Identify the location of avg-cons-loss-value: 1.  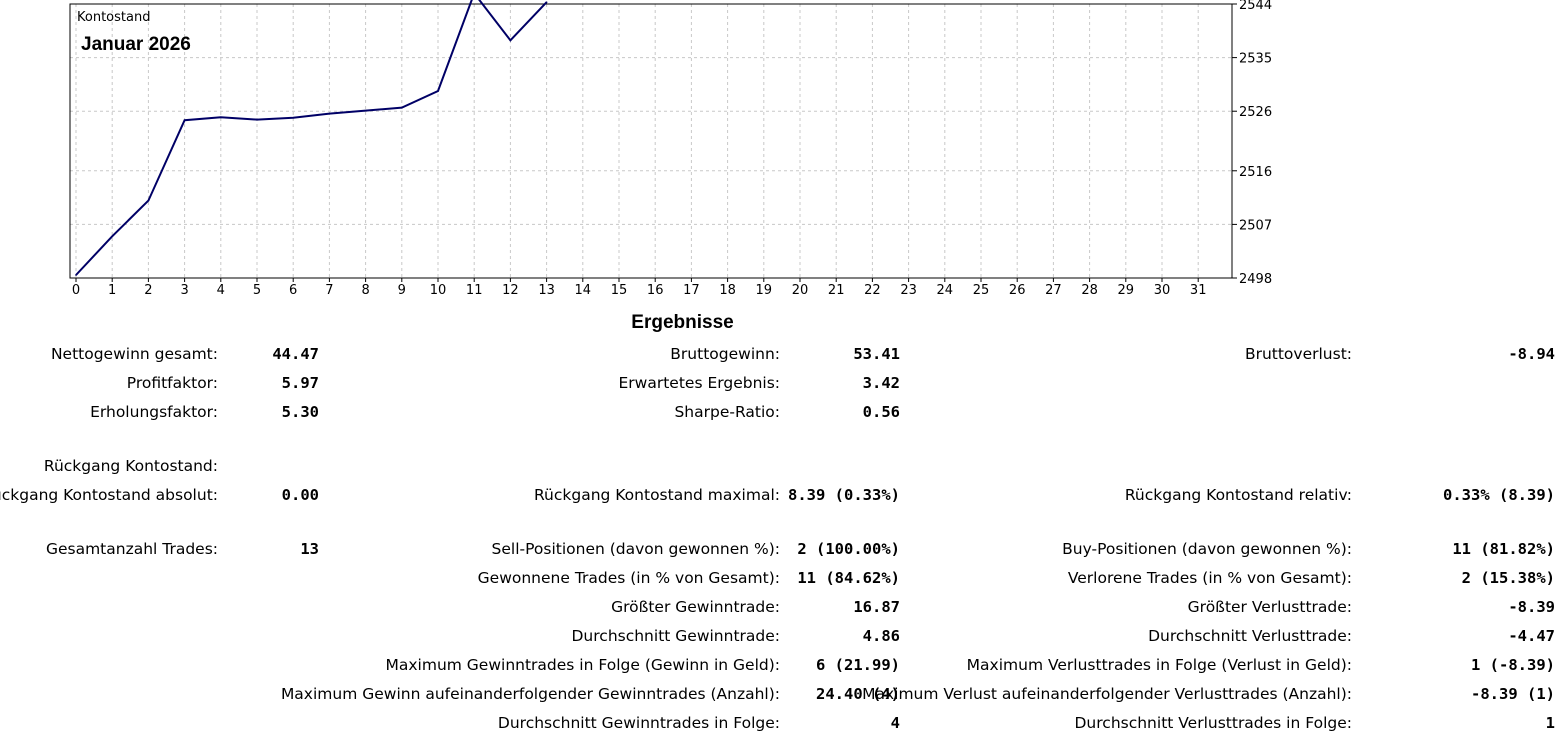
(1550, 723).